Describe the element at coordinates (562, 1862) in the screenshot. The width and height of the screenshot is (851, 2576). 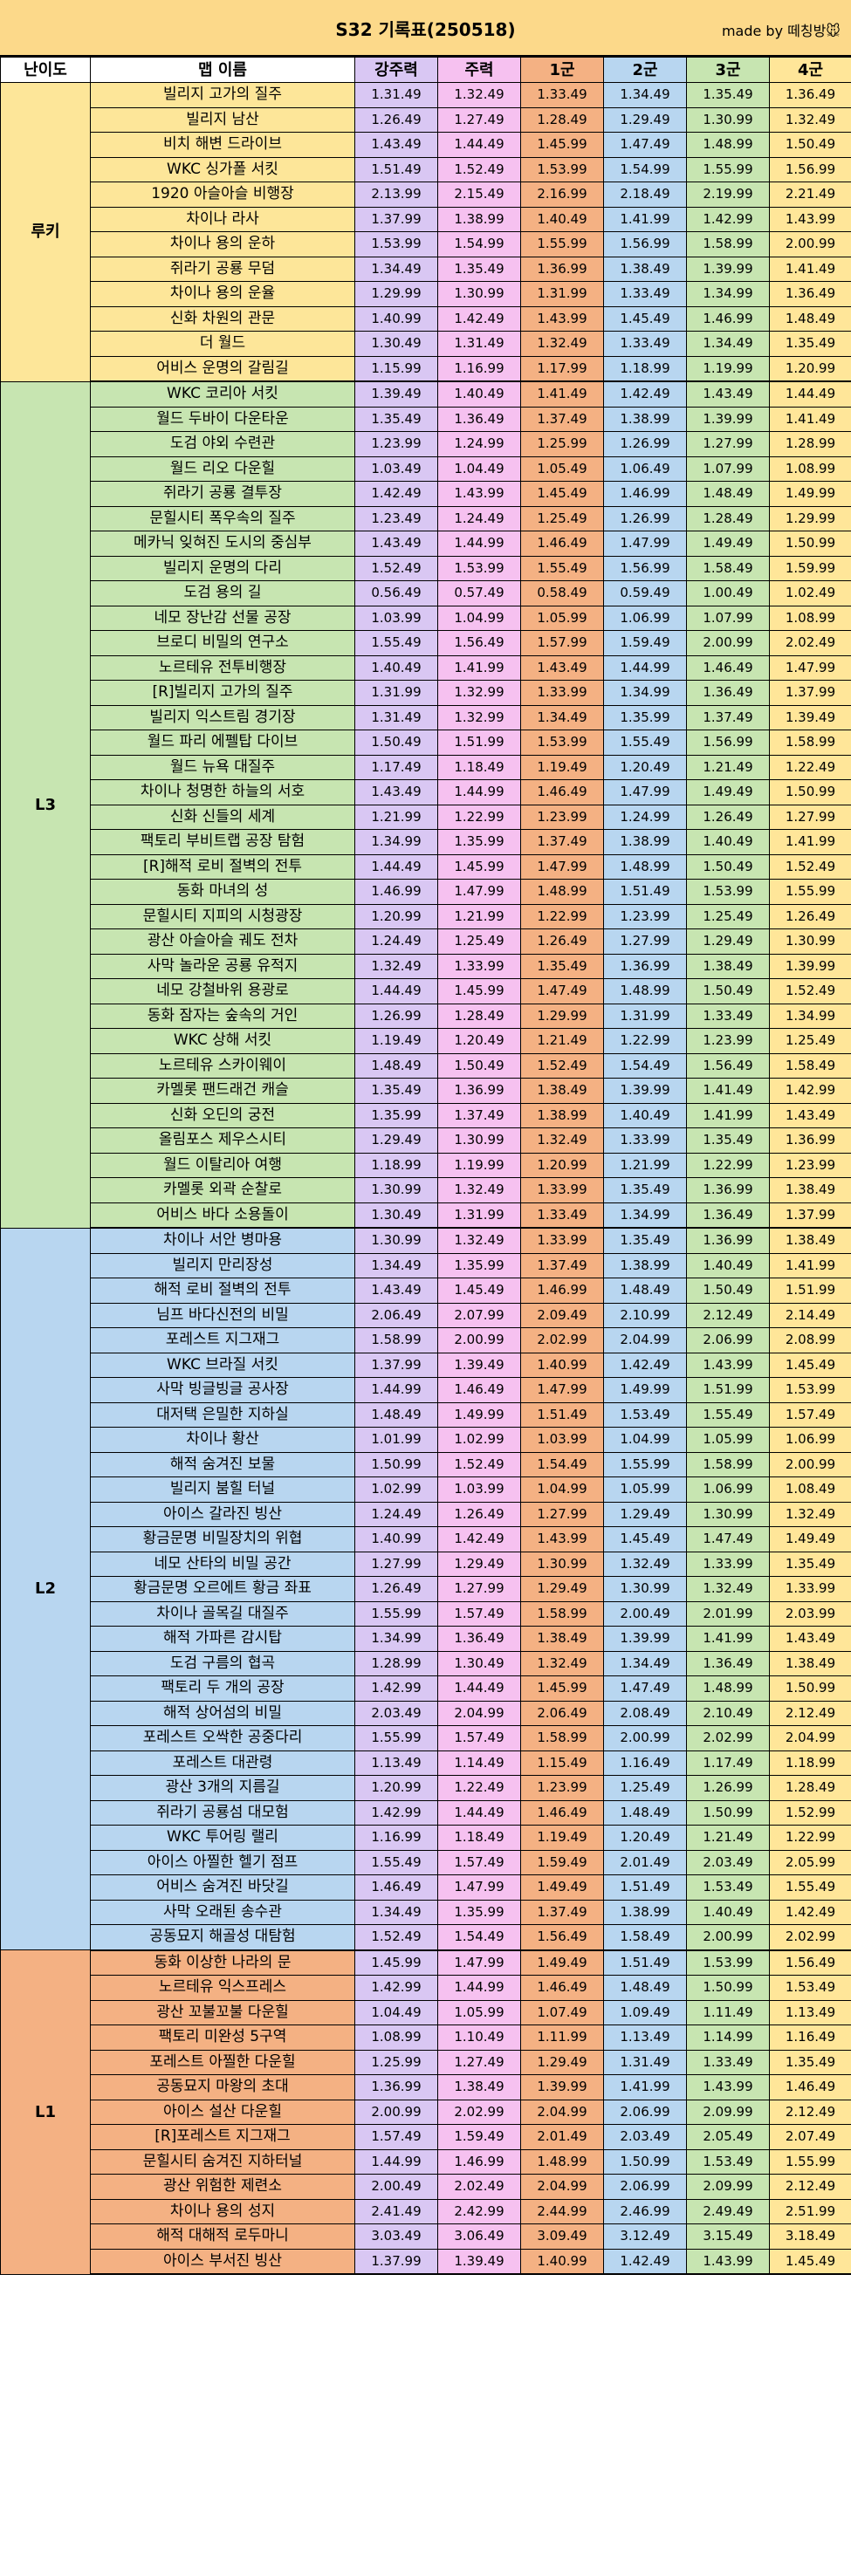
I see `tier1-time-cell: 1.59.49` at that location.